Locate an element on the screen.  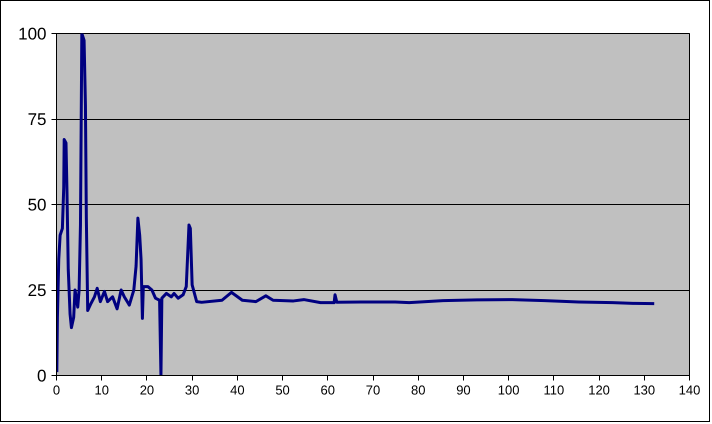
x-tick-label: 10 is located at coordinates (101, 390).